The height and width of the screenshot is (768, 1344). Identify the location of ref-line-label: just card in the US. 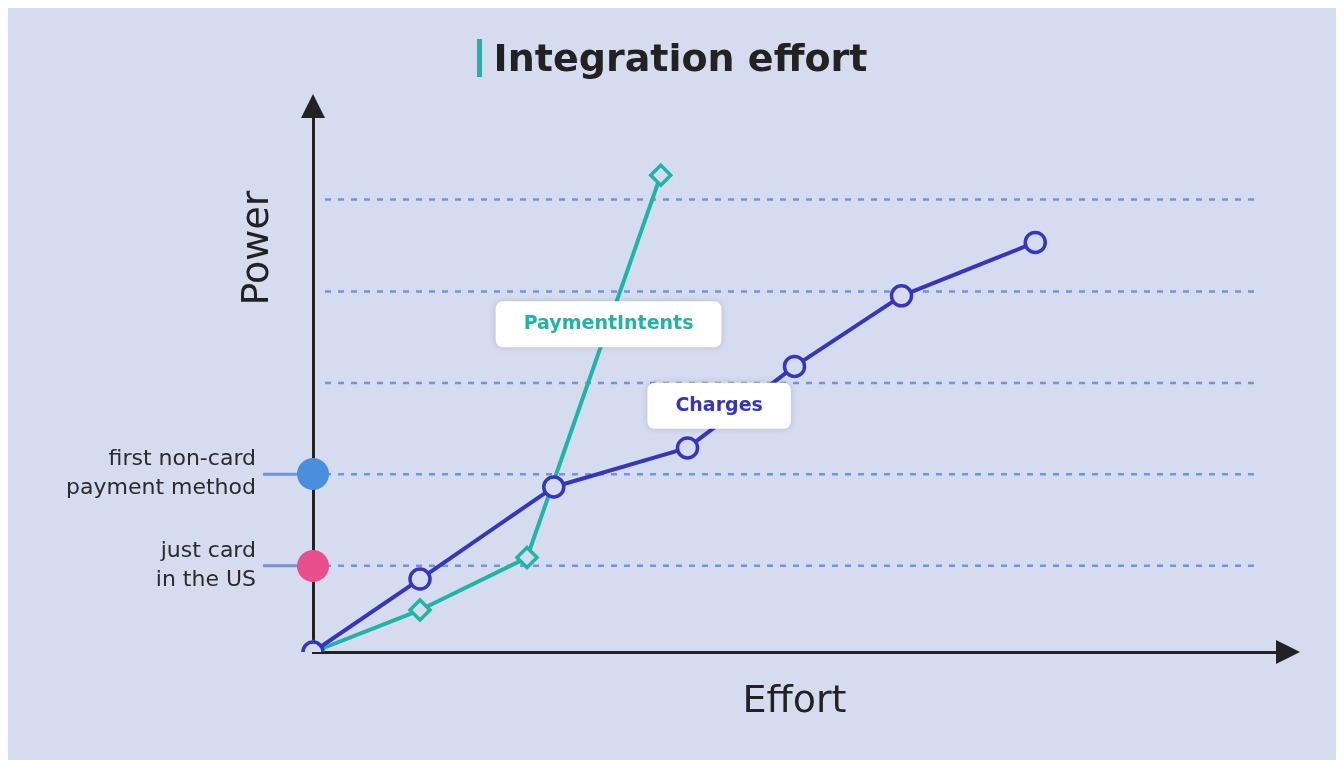
(205, 563).